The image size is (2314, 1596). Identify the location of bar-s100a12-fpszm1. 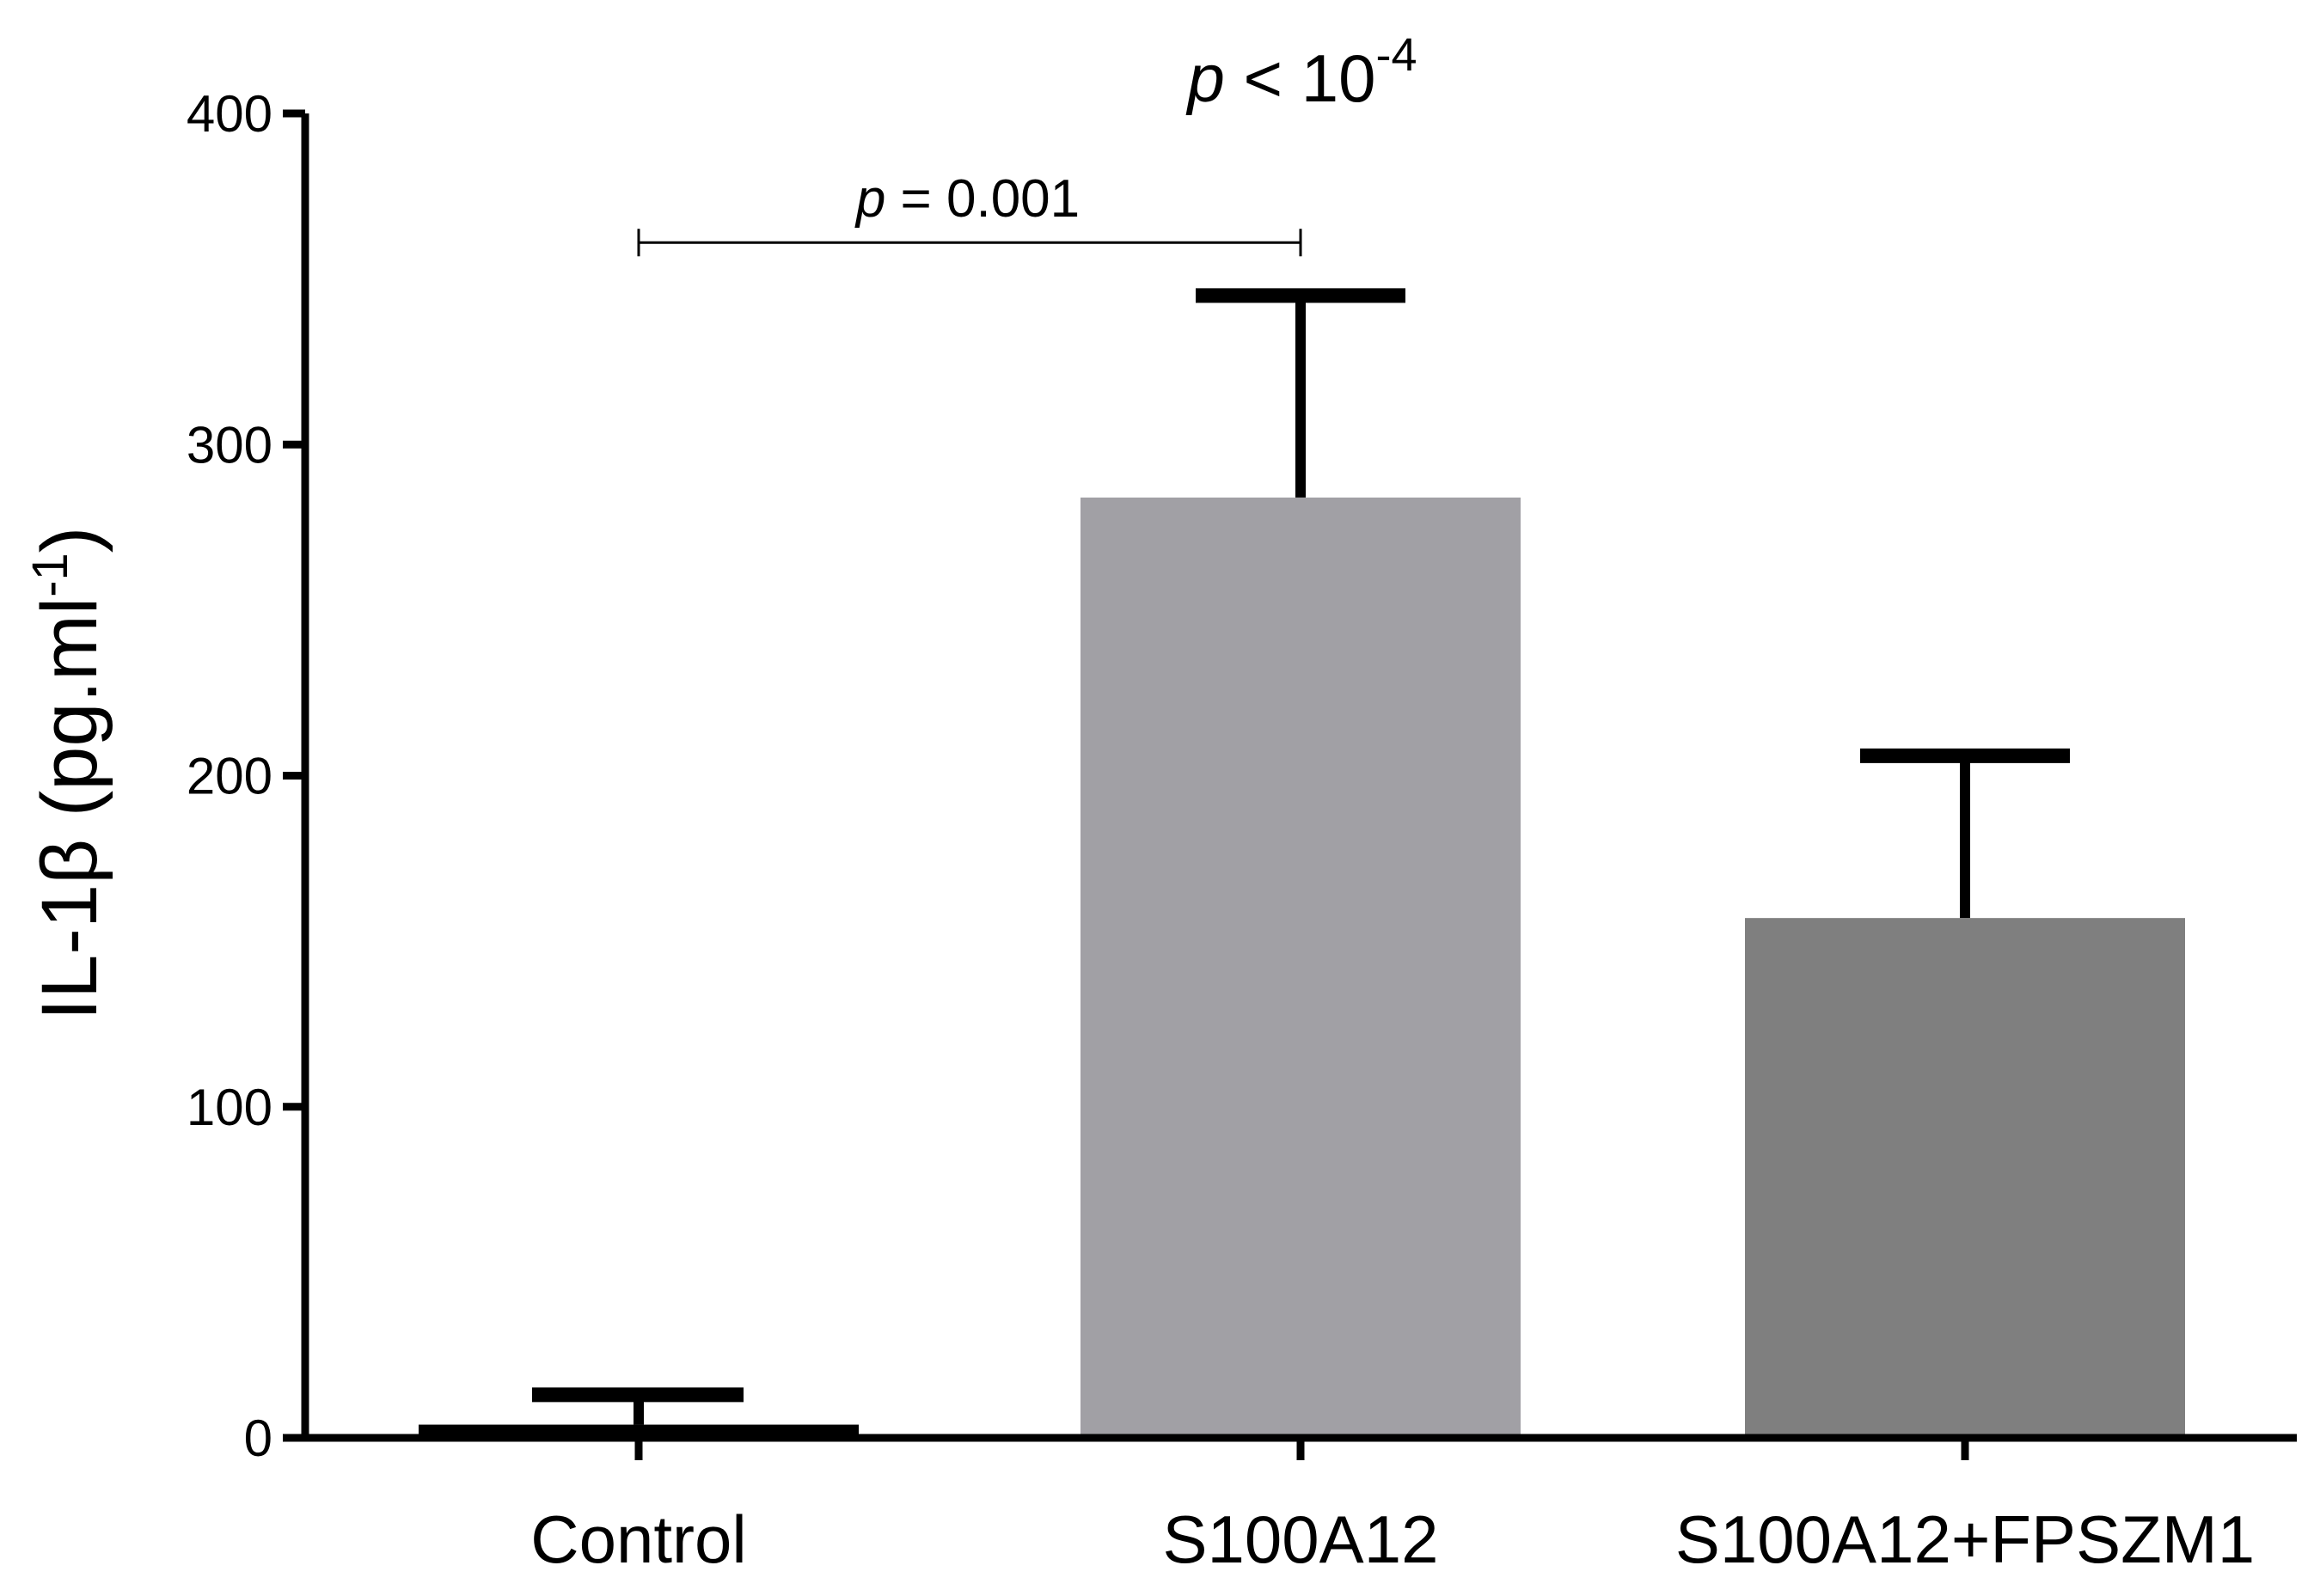
(1965, 1178).